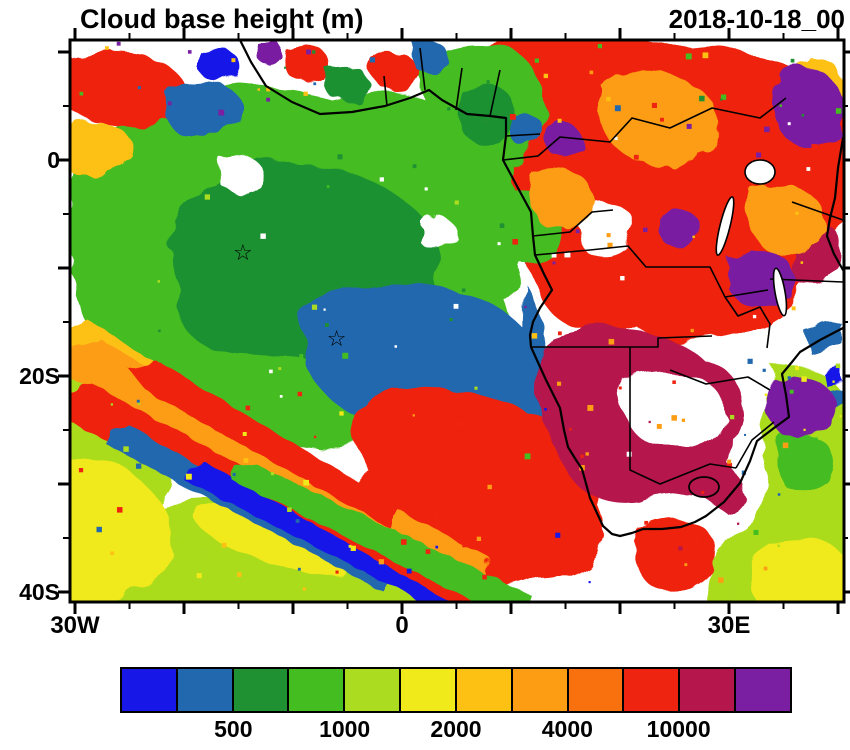 This screenshot has width=850, height=750. Describe the element at coordinates (456, 729) in the screenshot. I see `colorbar-label-2000: 2000` at that location.